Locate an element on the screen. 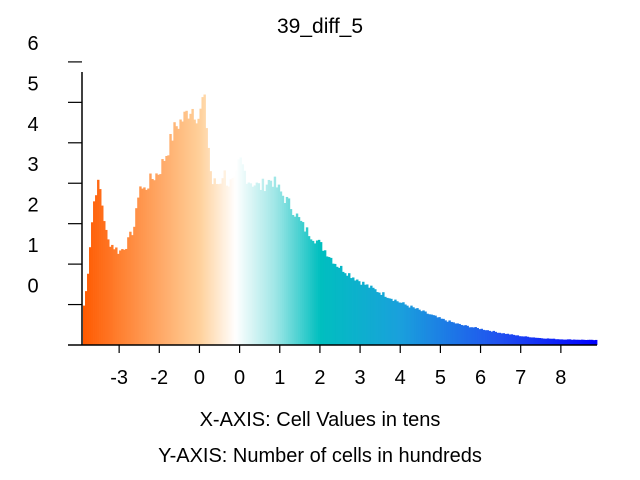 The height and width of the screenshot is (480, 640). x-tick-label: -2 is located at coordinates (159, 378).